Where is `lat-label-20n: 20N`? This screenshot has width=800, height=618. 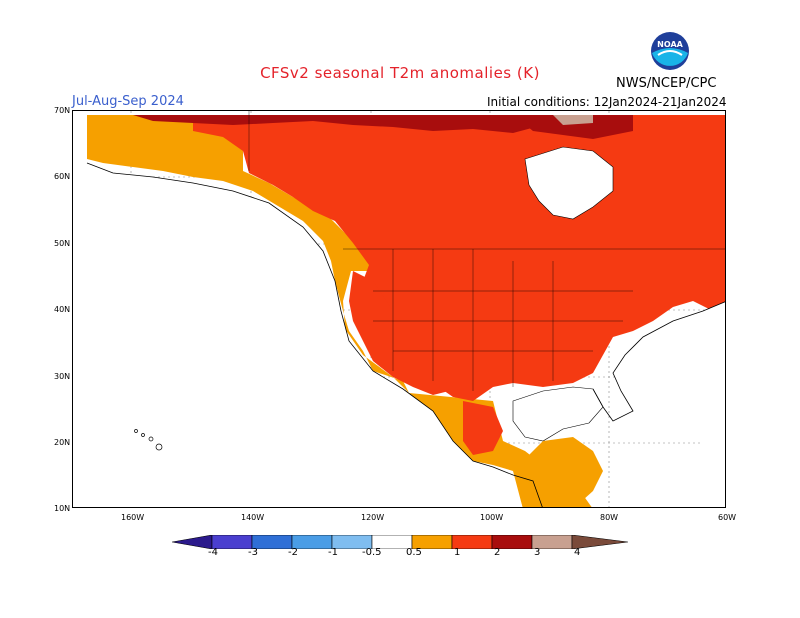 lat-label-20n: 20N is located at coordinates (62, 442).